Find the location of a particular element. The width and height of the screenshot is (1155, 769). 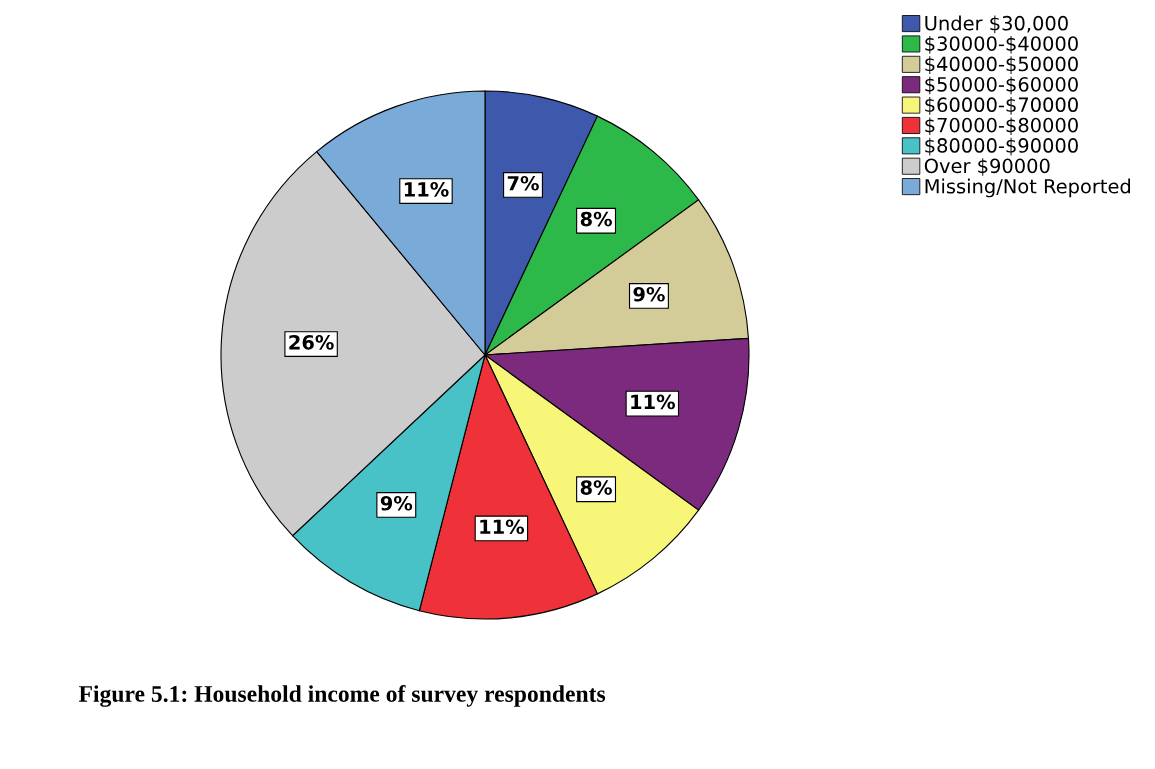

legend-label: $40000-$50000 is located at coordinates (1001, 65).